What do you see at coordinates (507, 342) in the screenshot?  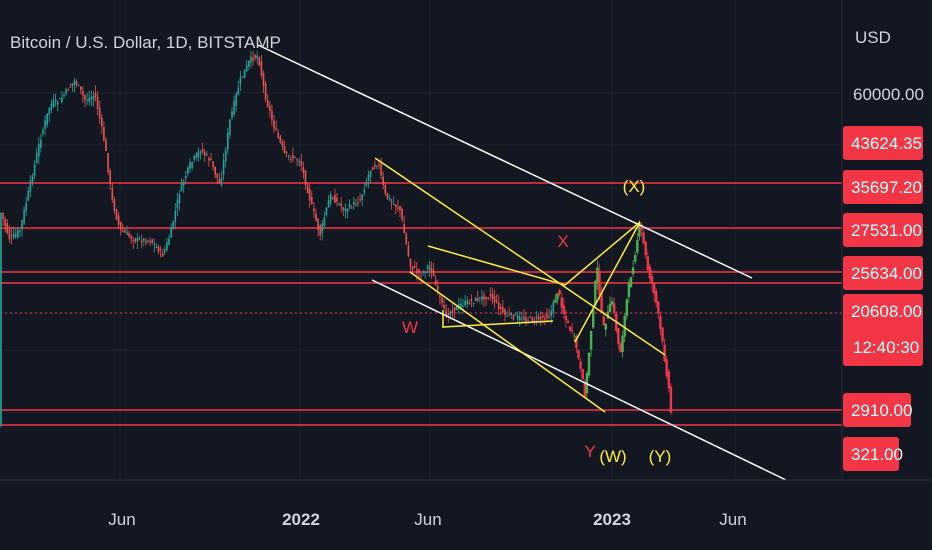 I see `wedge-lower-line` at bounding box center [507, 342].